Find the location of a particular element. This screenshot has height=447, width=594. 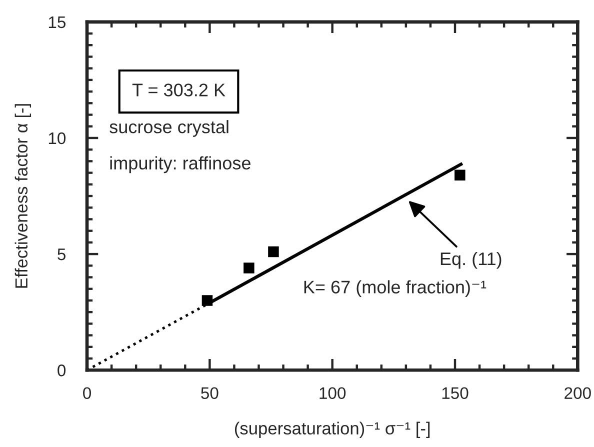

y-tick-label: 0 is located at coordinates (62, 370).